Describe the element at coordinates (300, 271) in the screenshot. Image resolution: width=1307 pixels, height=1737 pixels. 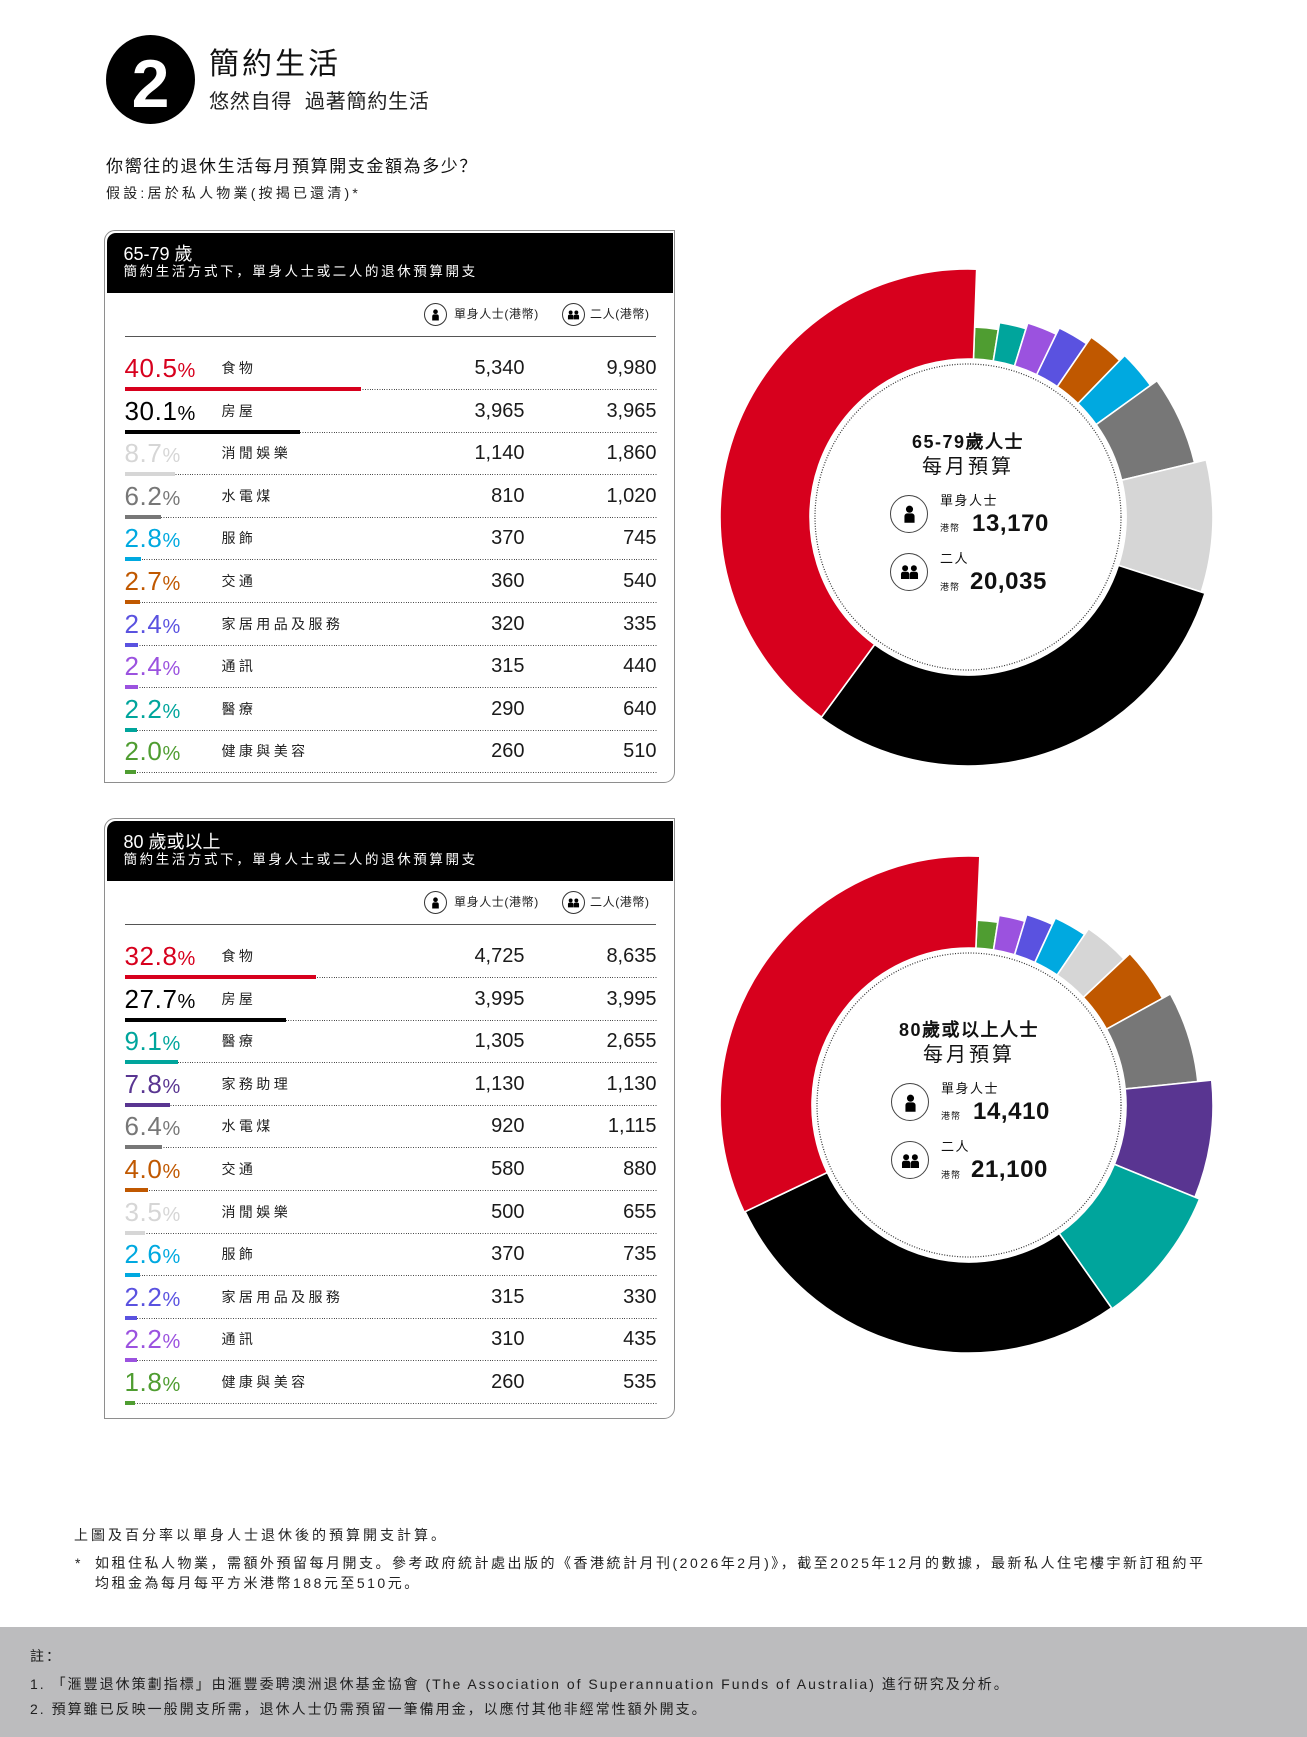
I see `table-subtitle: 簡約生活方式下，單身人士或二人的退休預算開支` at that location.